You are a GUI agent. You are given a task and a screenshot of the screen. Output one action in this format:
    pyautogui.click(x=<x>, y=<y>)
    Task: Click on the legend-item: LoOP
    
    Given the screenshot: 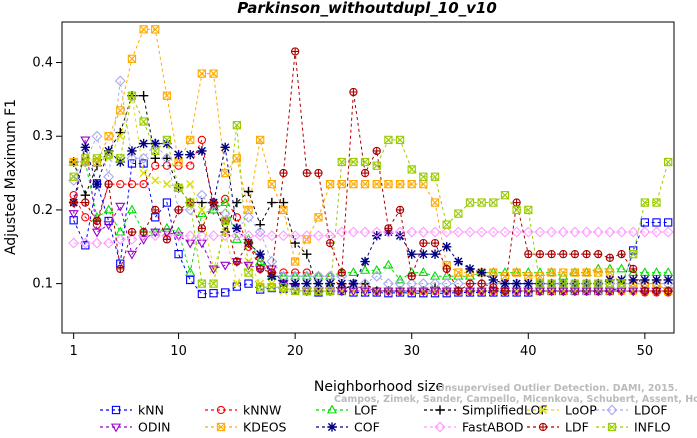 What is the action you would take?
    pyautogui.click(x=562, y=410)
    